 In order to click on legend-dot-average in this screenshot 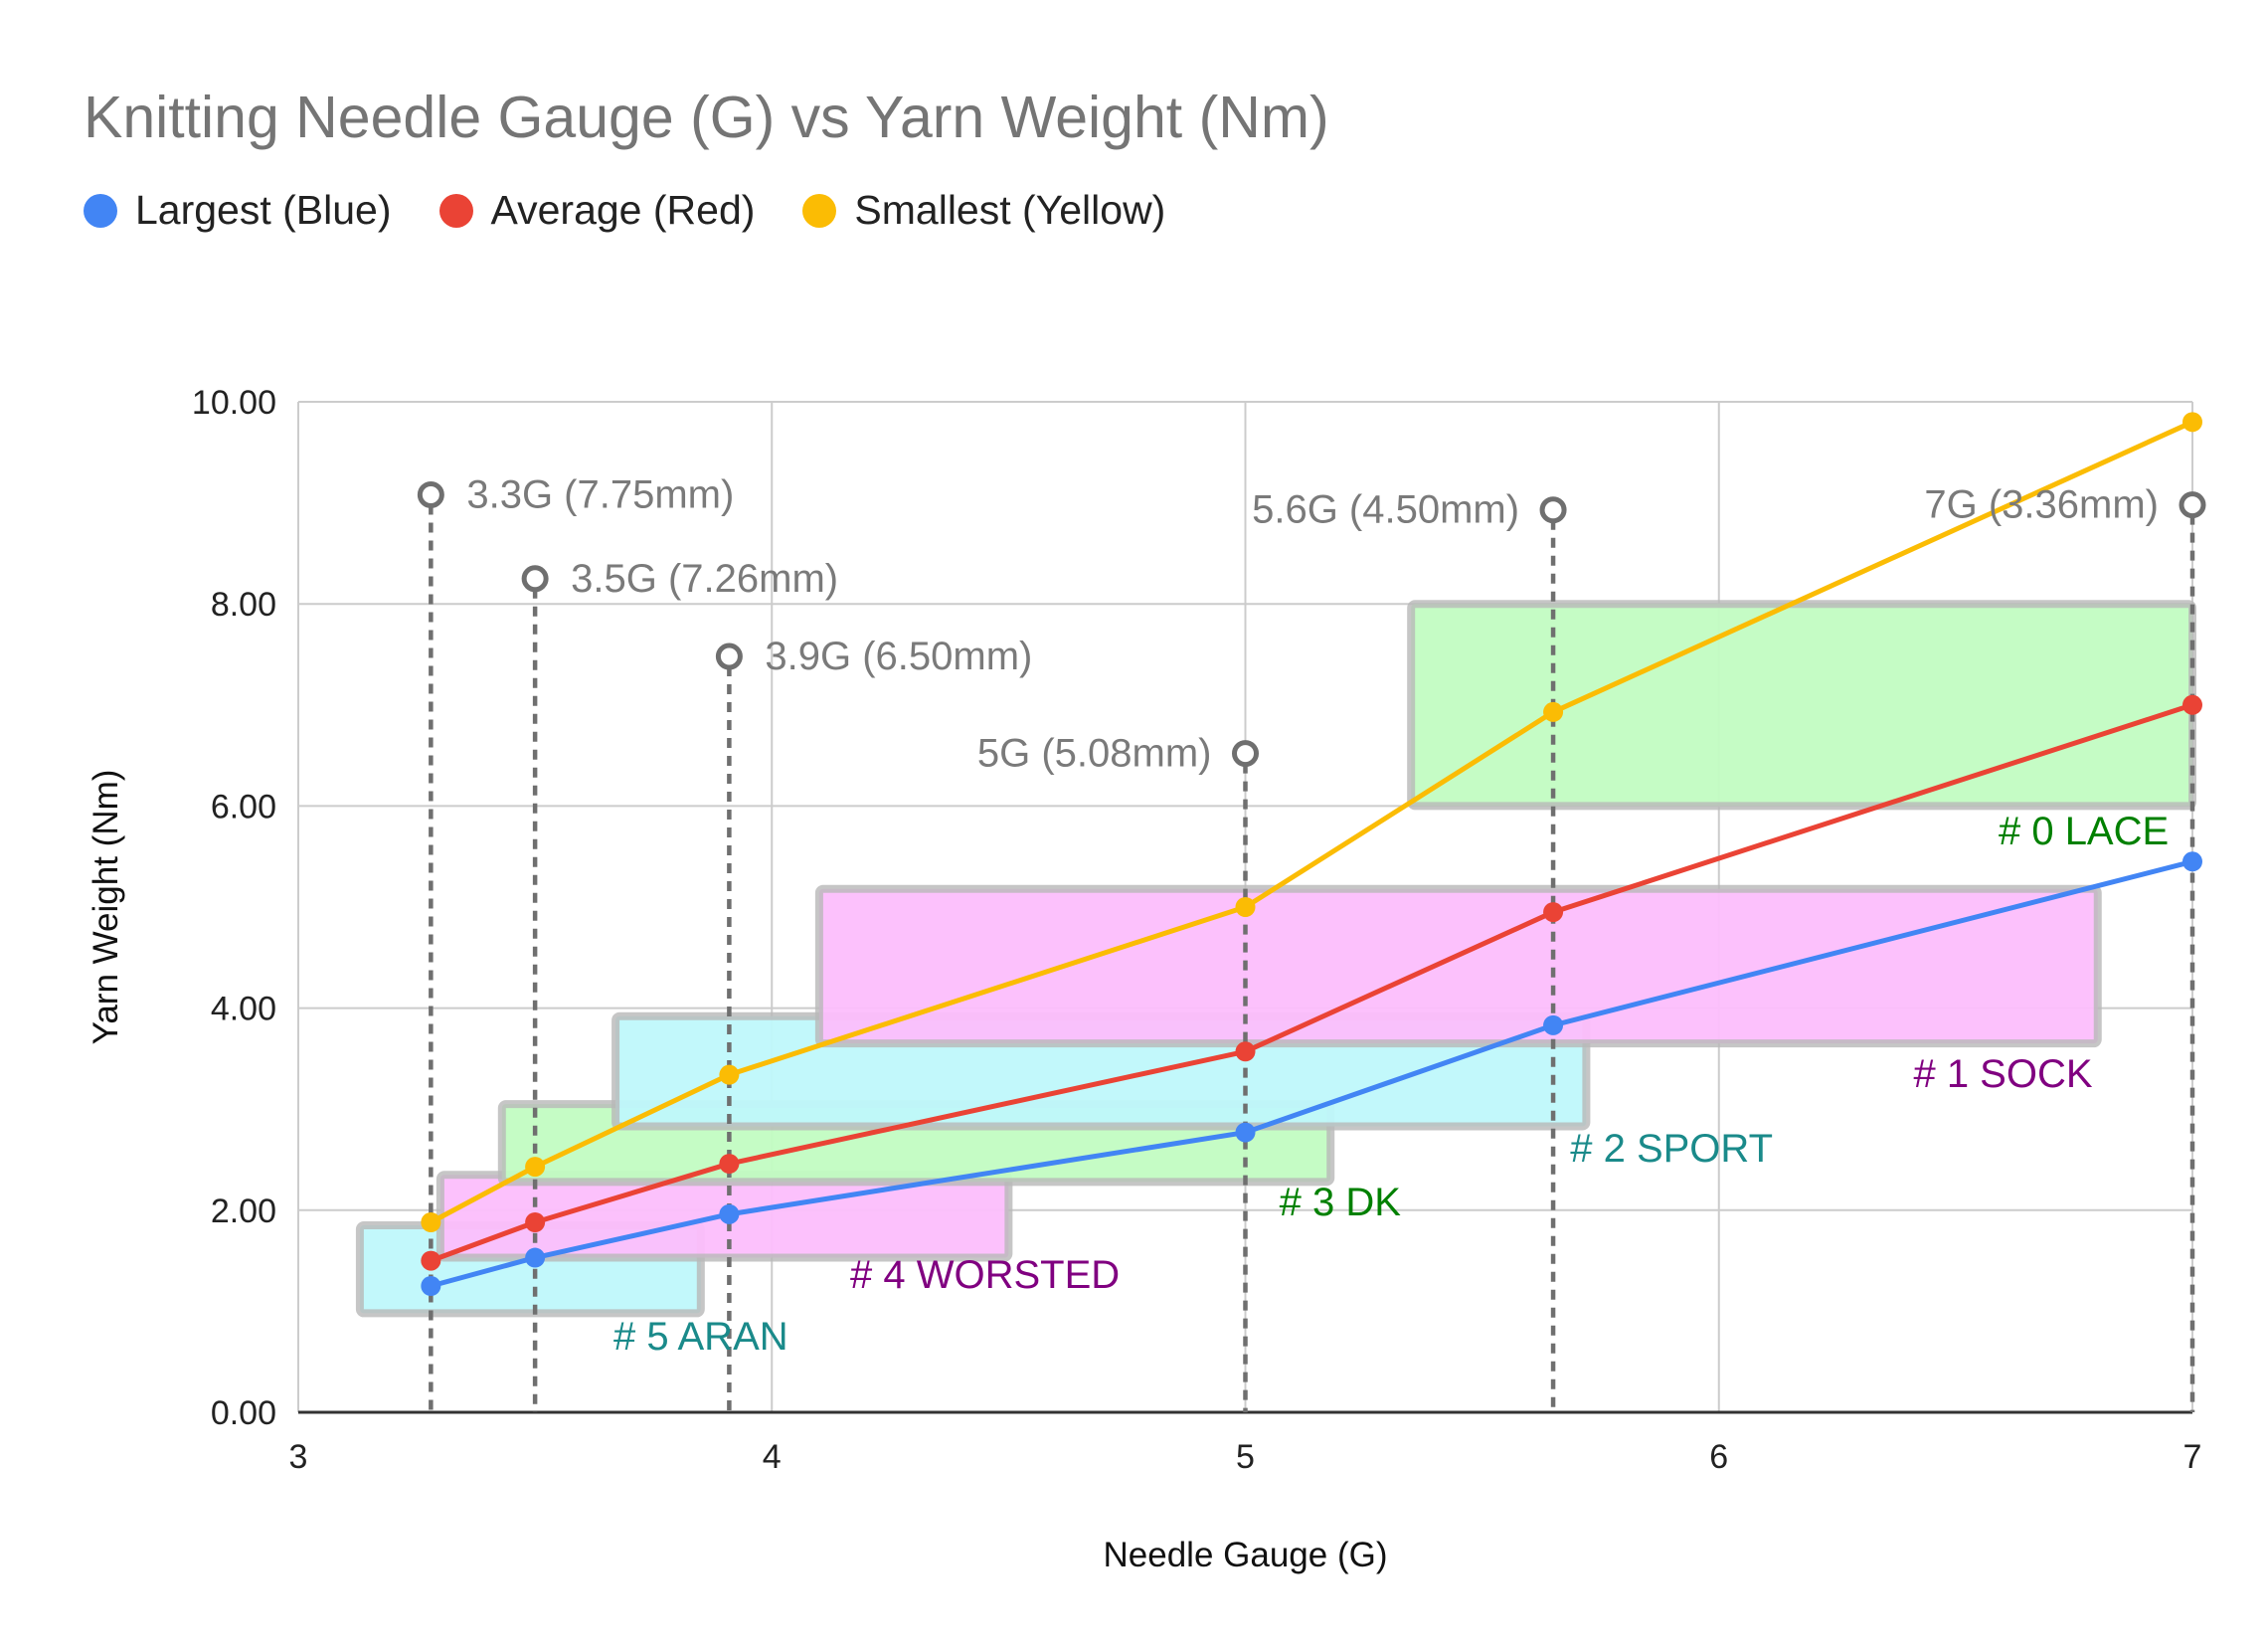, I will do `click(455, 210)`.